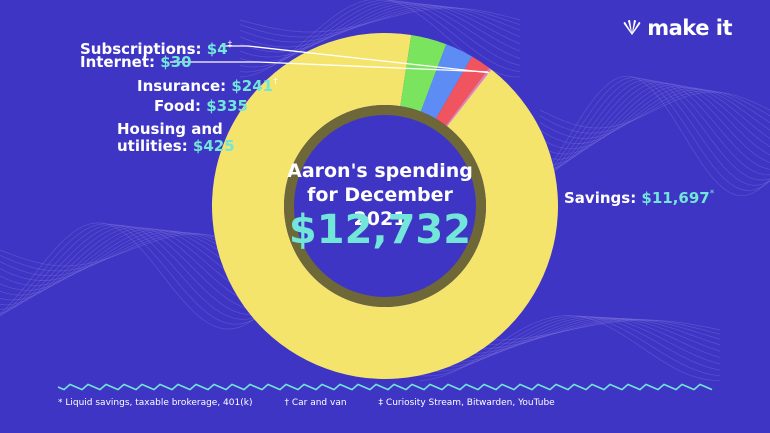 The height and width of the screenshot is (433, 770). Describe the element at coordinates (182, 86) in the screenshot. I see `label-text: Insurance:` at that location.